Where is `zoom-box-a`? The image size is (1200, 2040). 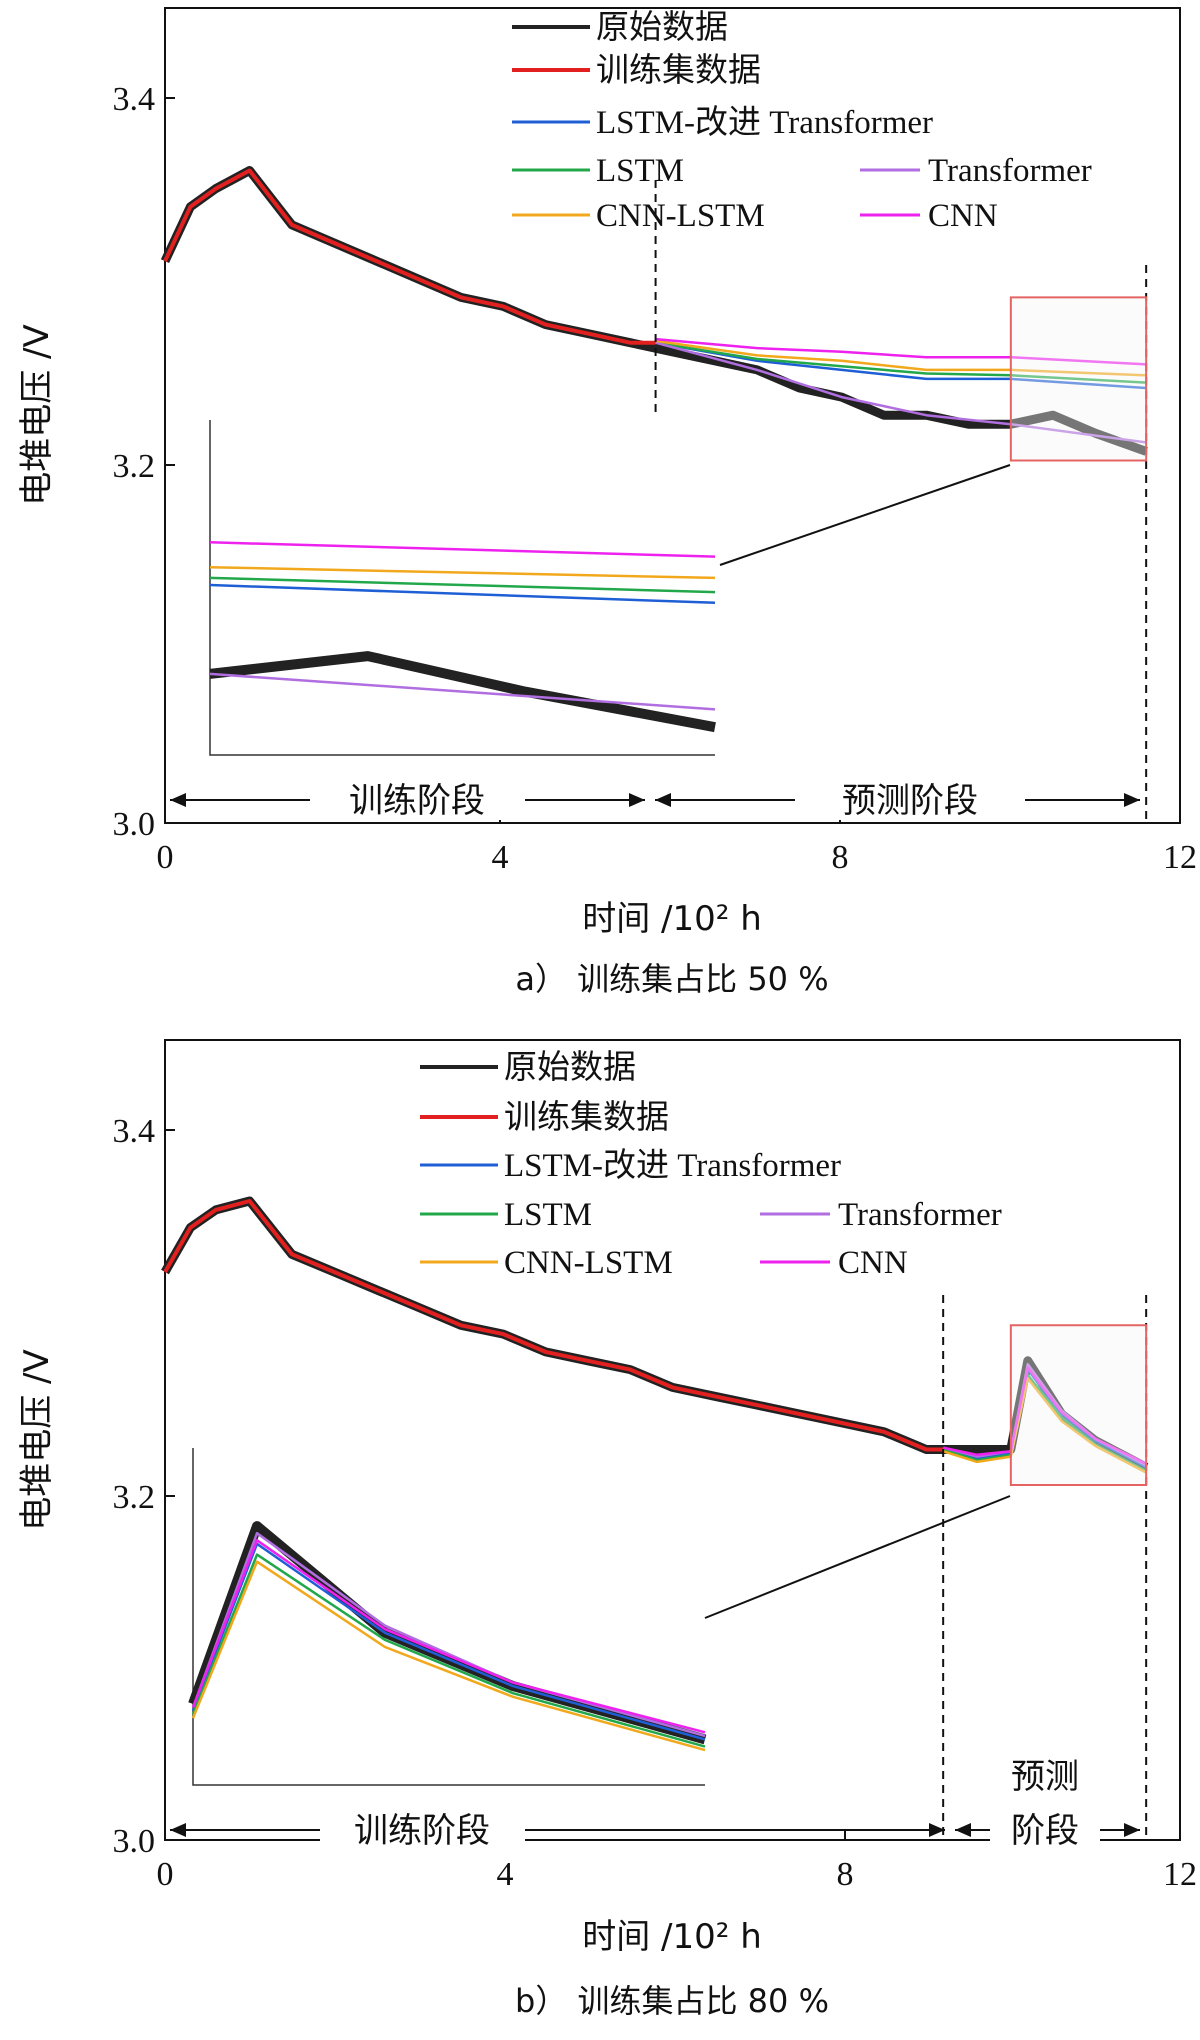
zoom-box-a is located at coordinates (1078, 379).